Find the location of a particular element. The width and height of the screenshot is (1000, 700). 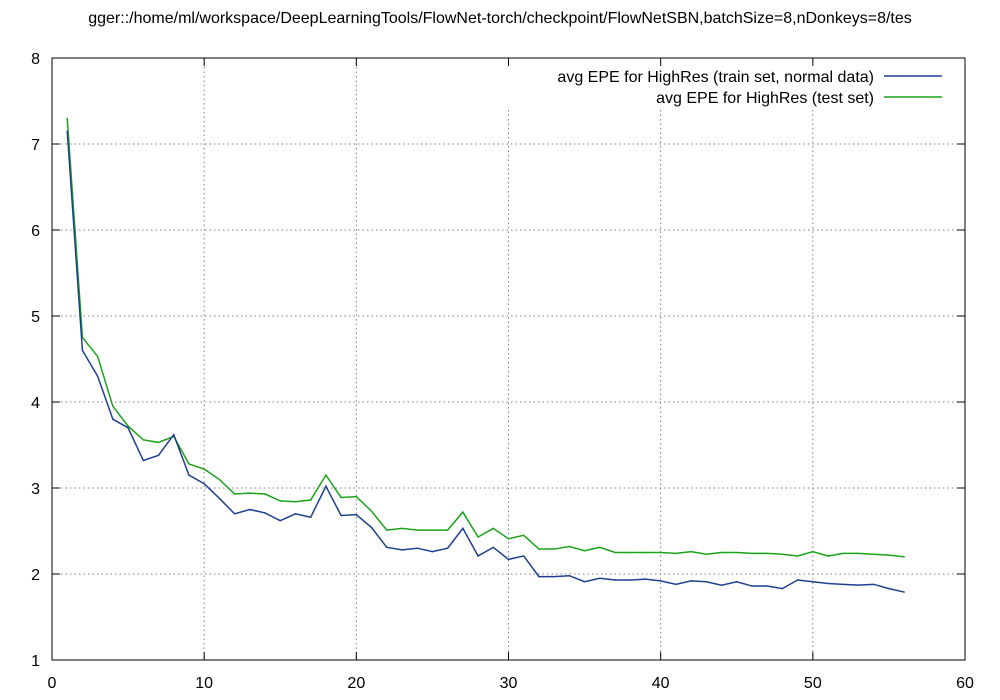

y-tick-label: 5 is located at coordinates (35, 317).